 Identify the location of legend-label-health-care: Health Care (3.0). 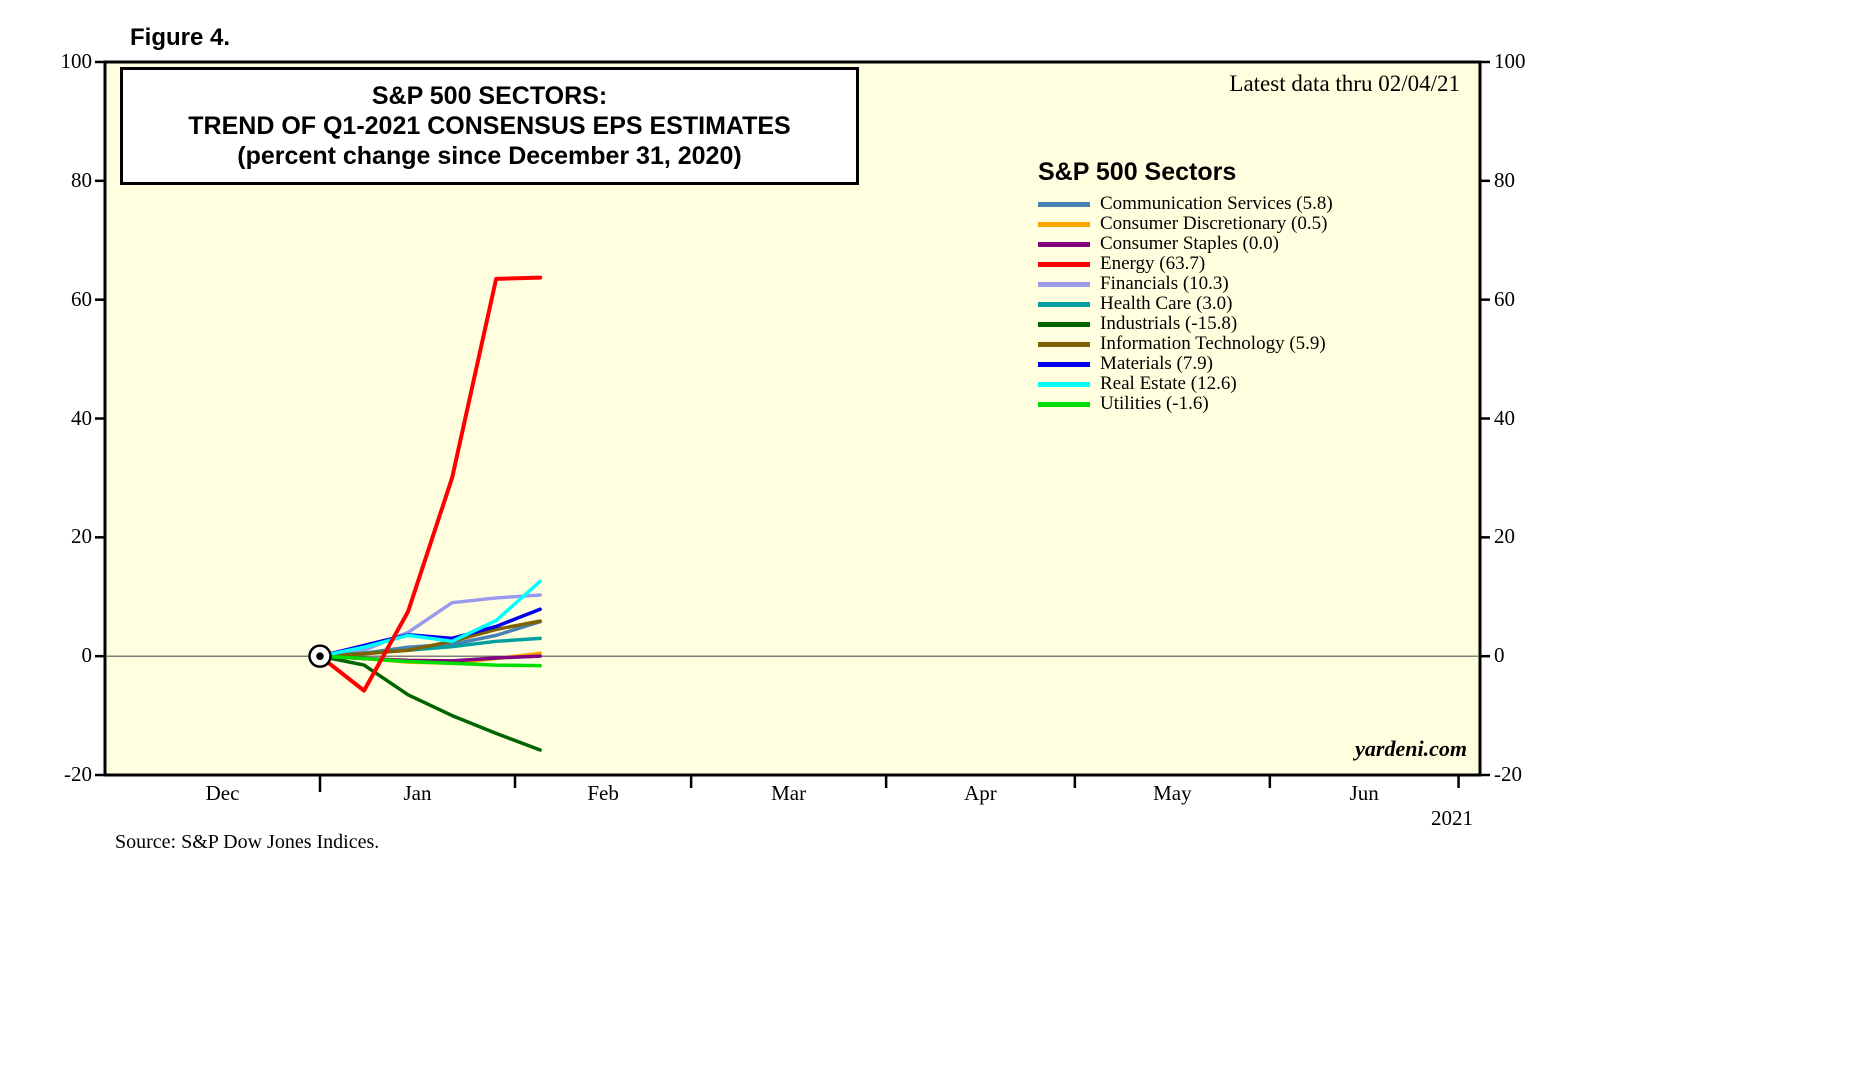
(1166, 303).